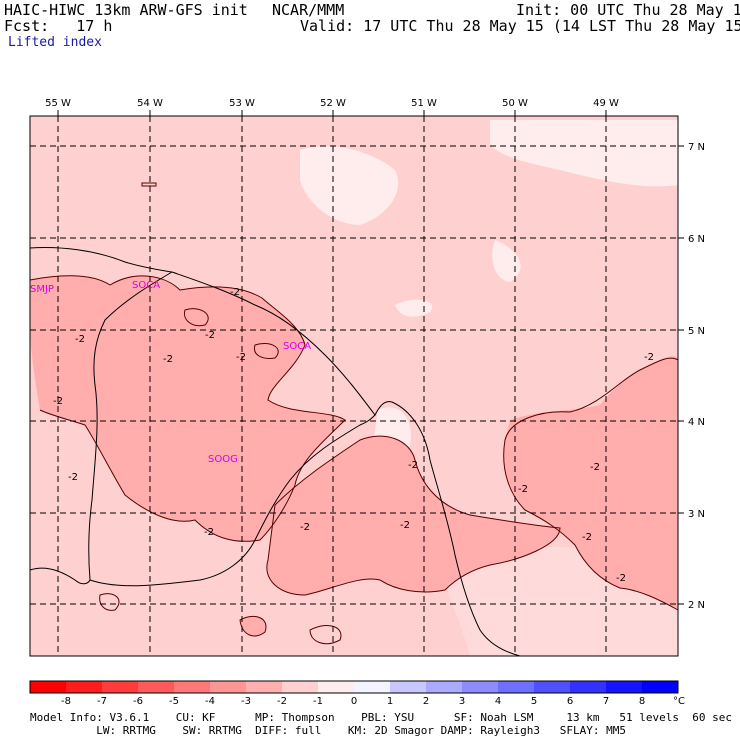 This screenshot has height=740, width=740. Describe the element at coordinates (150, 103) in the screenshot. I see `lon-label: 54 W` at that location.